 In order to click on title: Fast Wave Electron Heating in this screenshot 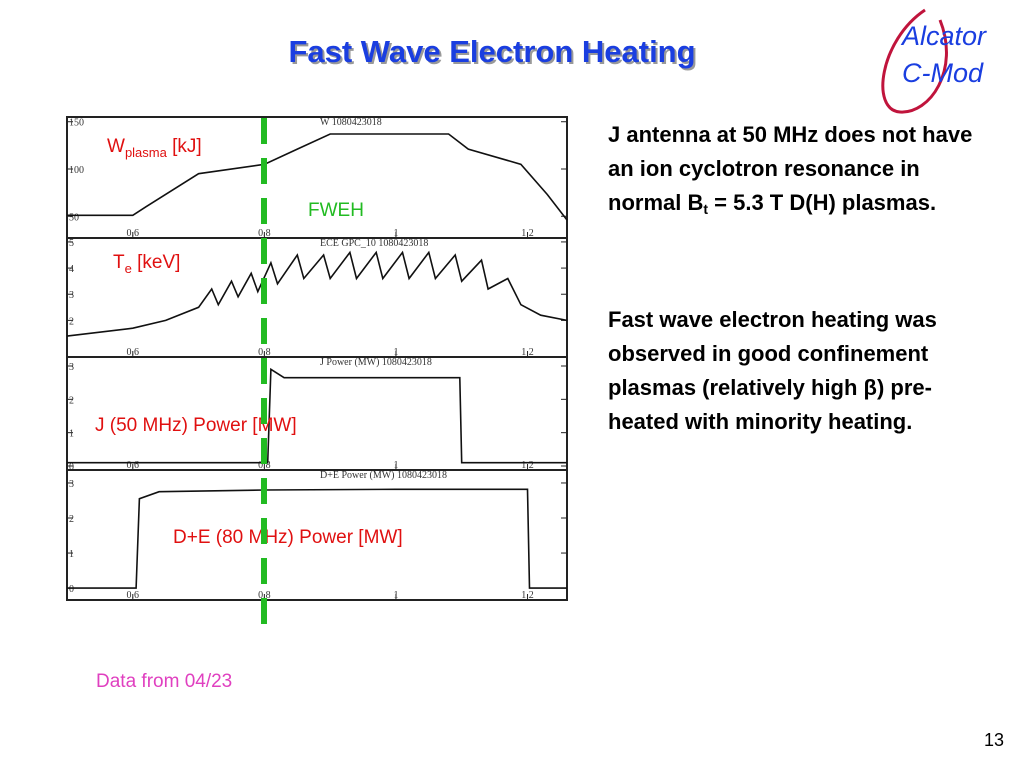, I will do `click(491, 51)`.